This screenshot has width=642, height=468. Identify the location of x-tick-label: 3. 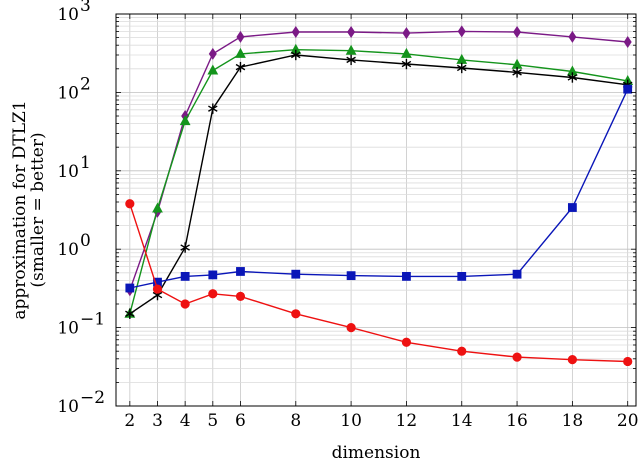
(157, 421).